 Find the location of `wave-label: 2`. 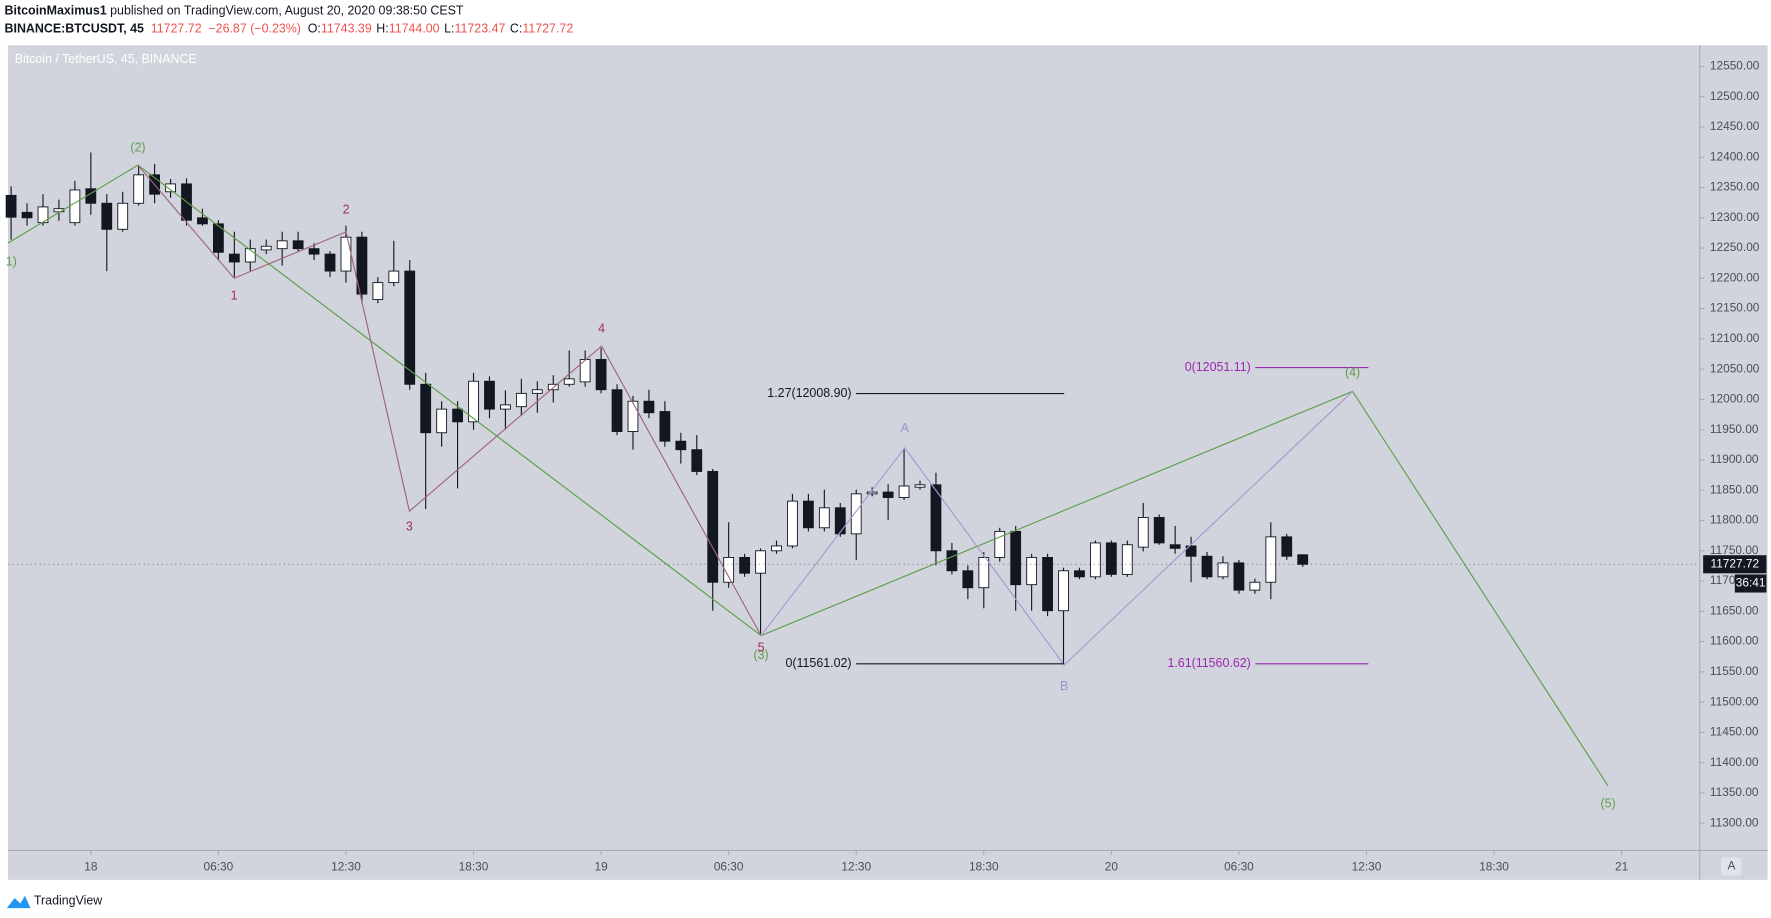

wave-label: 2 is located at coordinates (346, 210).